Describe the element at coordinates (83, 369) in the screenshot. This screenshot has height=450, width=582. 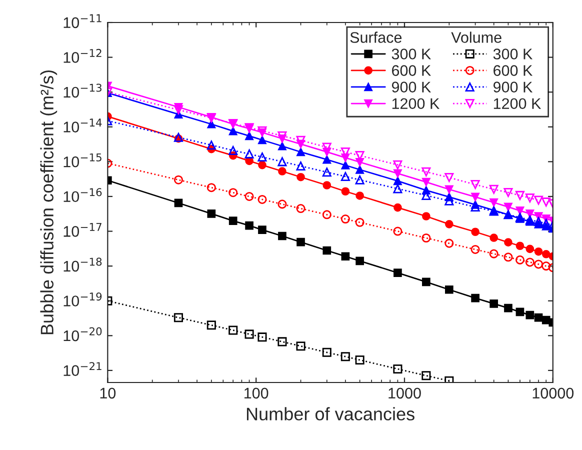
I see `y-tick-label: 10$^{−21}$` at that location.